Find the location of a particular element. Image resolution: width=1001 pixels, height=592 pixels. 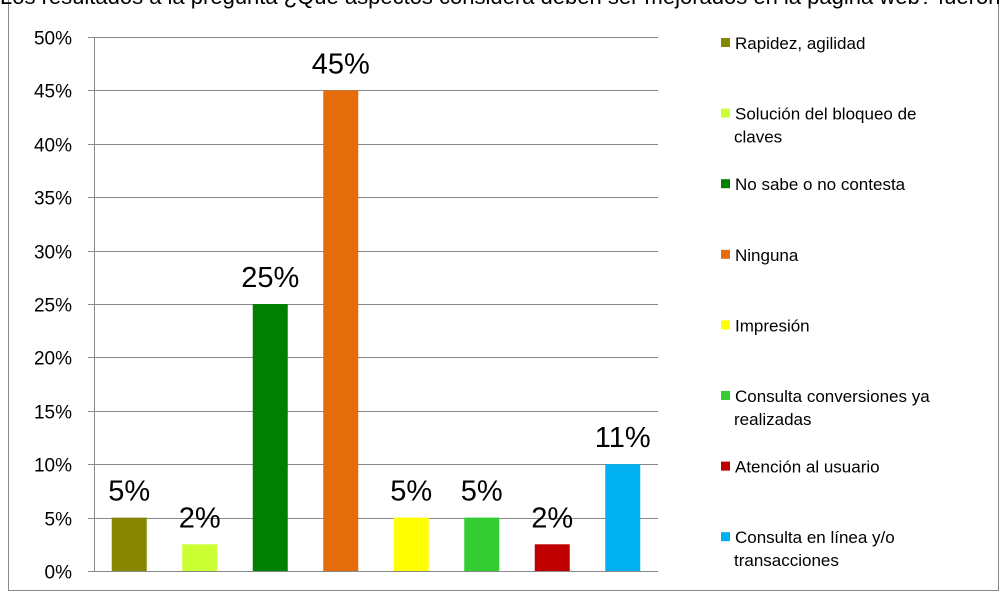

y-axis-ticks: 0% 5% 10% 15% 20% 25% 30% 35% 40% 45% 50% is located at coordinates (64, 306).